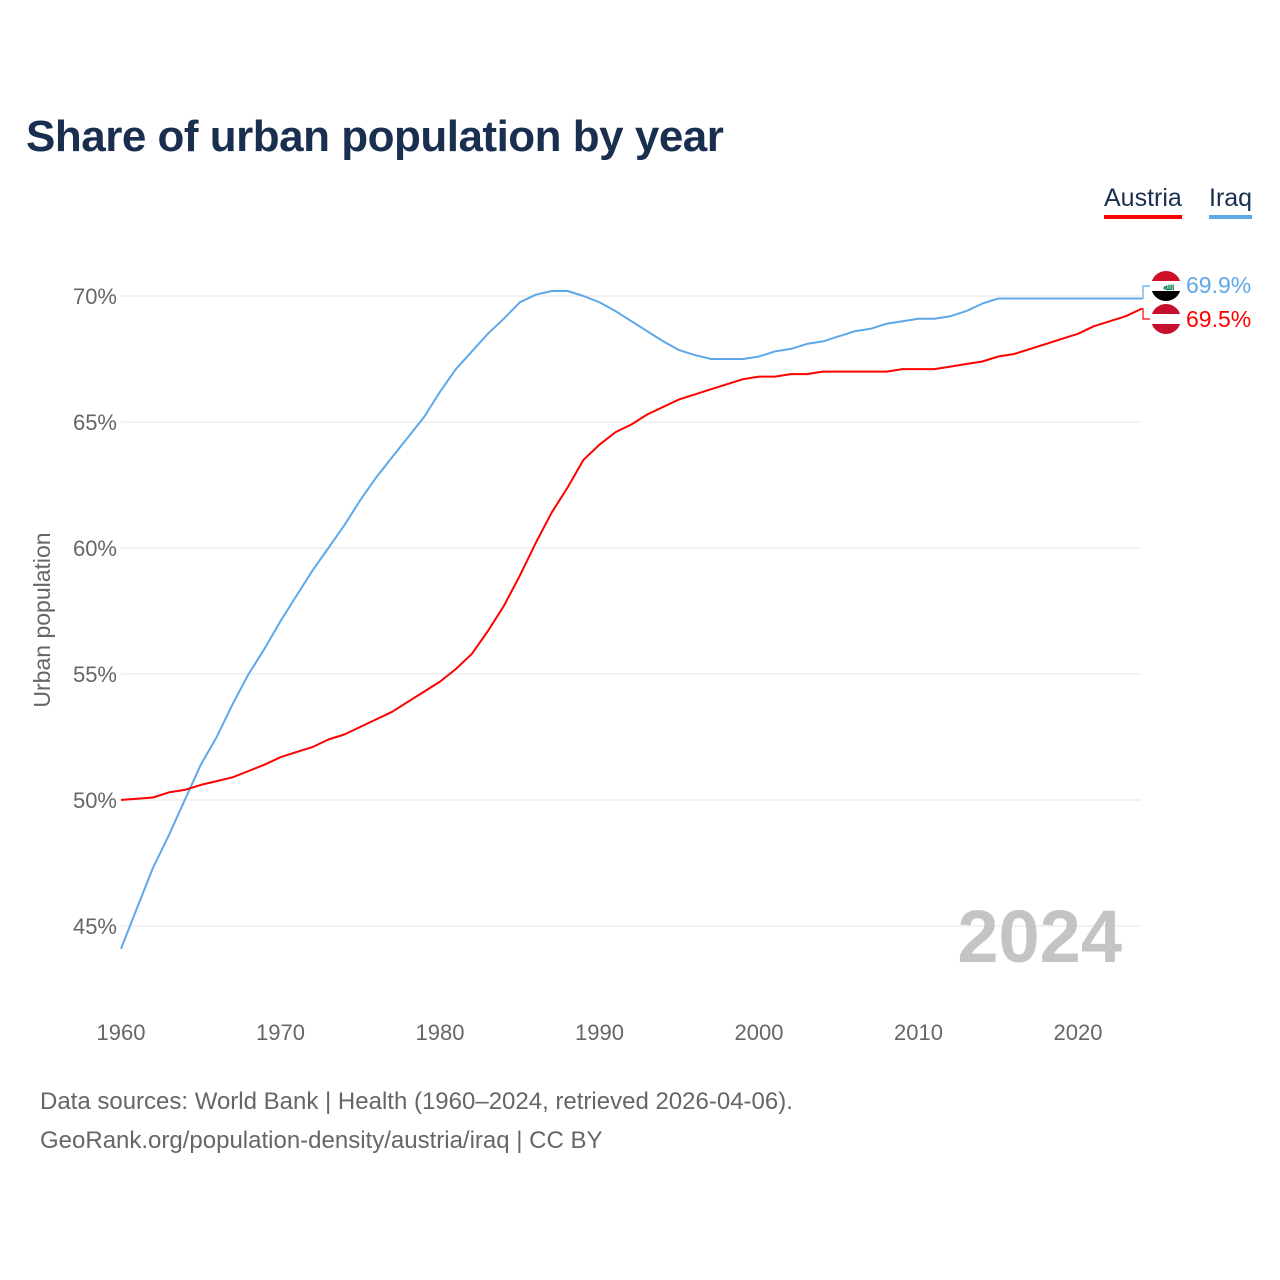 Image resolution: width=1280 pixels, height=1280 pixels. I want to click on y-tick-label: 60%, so click(95, 548).